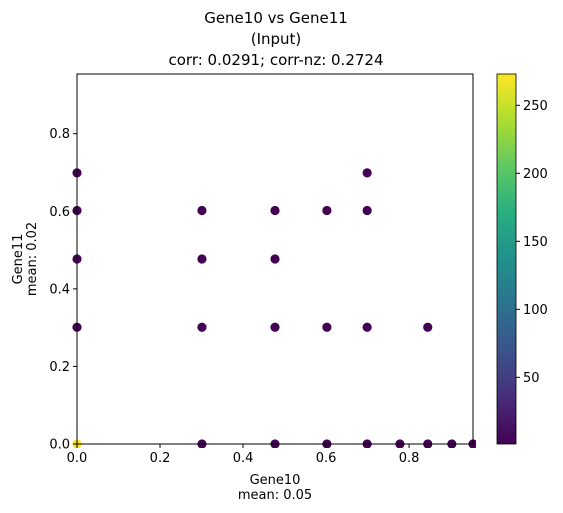 The image size is (563, 513). What do you see at coordinates (32, 259) in the screenshot?
I see `y-axis-label-line-2: mean: 0.02` at bounding box center [32, 259].